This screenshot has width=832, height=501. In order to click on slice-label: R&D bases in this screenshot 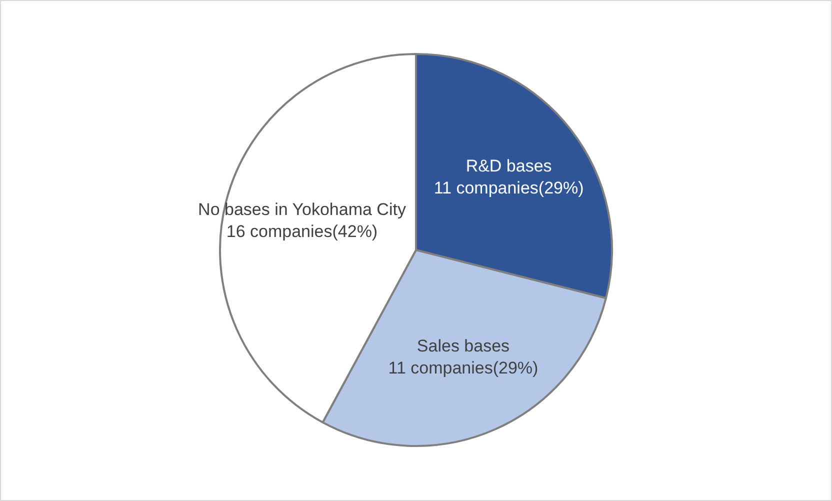, I will do `click(509, 166)`.